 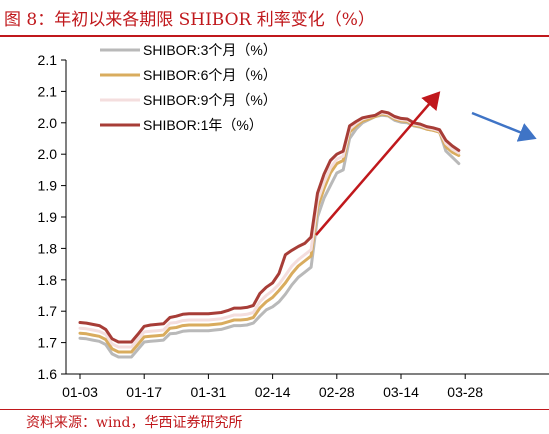 I want to click on legend-label: SHIBOR:9个月（%）, so click(x=210, y=100).